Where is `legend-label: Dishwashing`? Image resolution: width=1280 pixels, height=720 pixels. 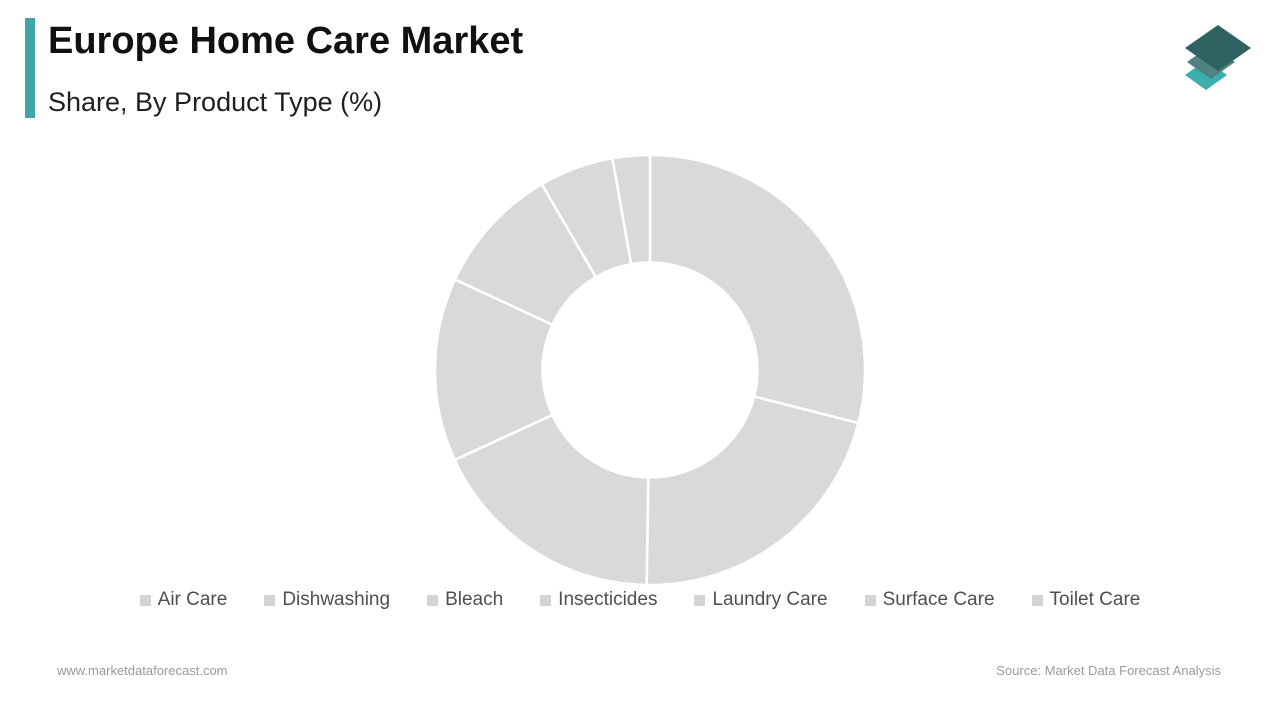 legend-label: Dishwashing is located at coordinates (336, 599).